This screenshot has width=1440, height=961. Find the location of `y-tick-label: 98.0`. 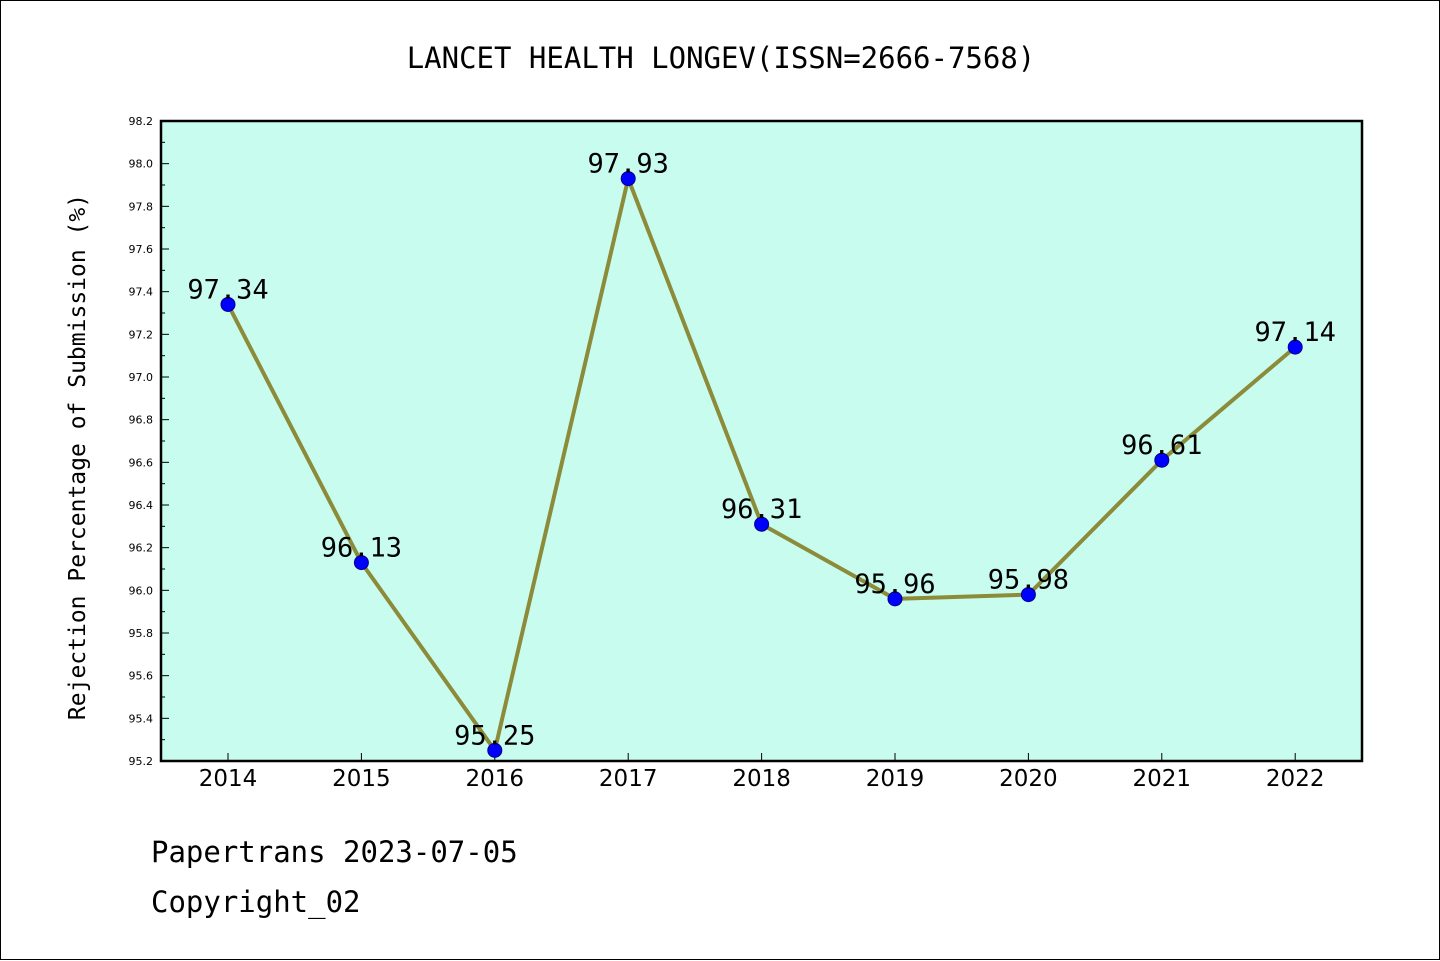

y-tick-label: 98.0 is located at coordinates (141, 164).